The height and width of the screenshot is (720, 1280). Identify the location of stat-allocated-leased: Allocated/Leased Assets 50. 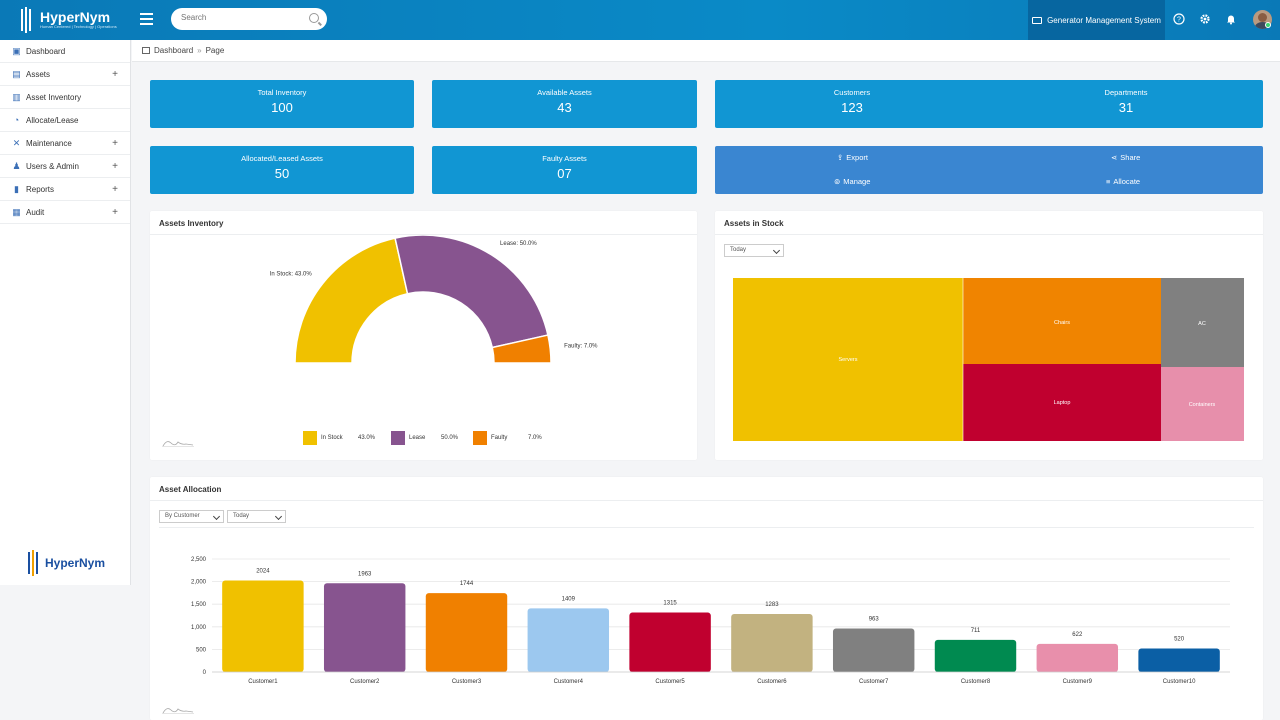
(282, 170).